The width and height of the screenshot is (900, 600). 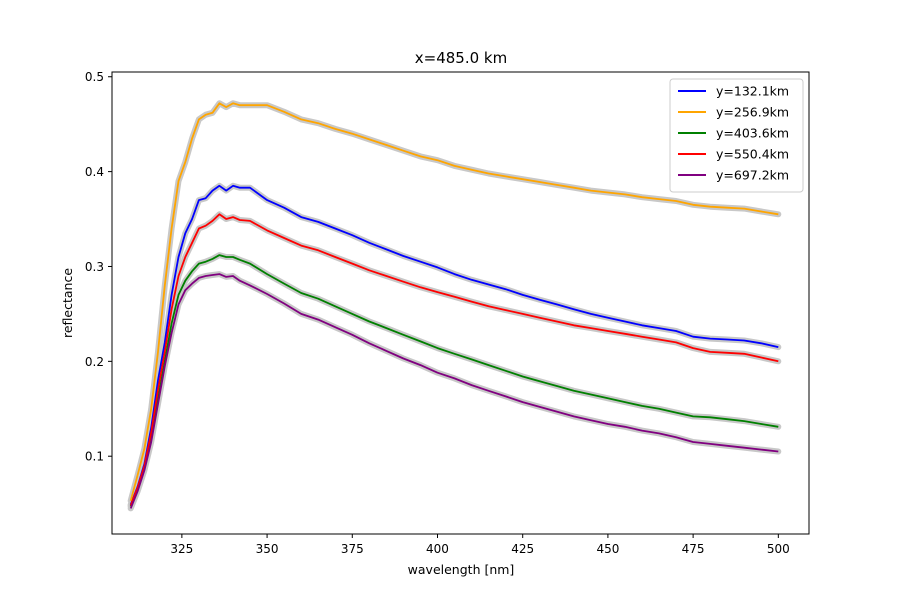 What do you see at coordinates (522, 549) in the screenshot?
I see `x-tick-label: 425` at bounding box center [522, 549].